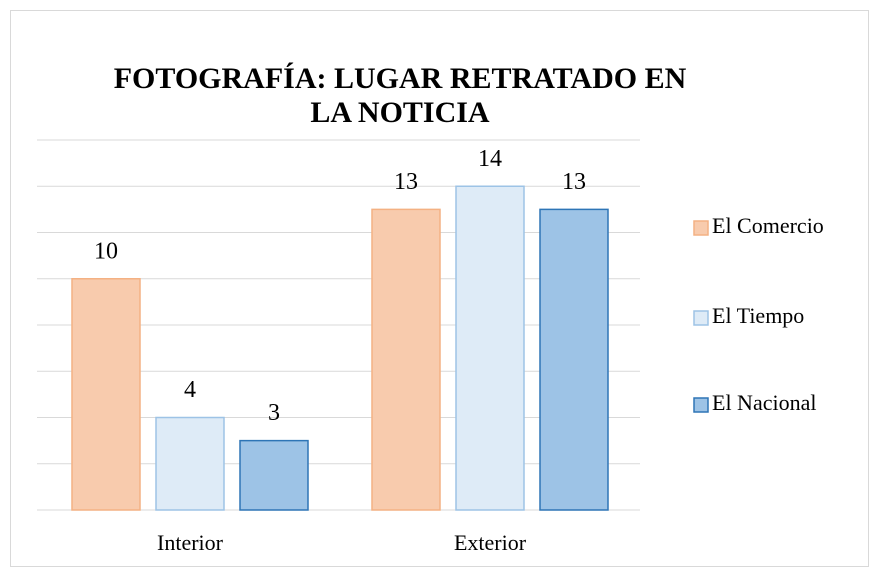 Image resolution: width=869 pixels, height=567 pixels. Describe the element at coordinates (758, 315) in the screenshot. I see `legend-label: El Tiempo` at that location.